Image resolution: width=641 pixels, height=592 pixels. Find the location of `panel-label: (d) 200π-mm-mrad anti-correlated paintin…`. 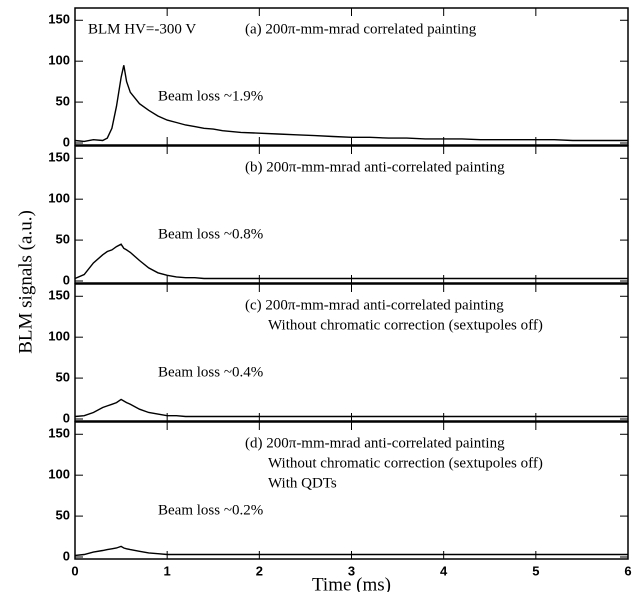

panel-label: (d) 200π-mm-mrad anti-correlated paintin… is located at coordinates (375, 443).